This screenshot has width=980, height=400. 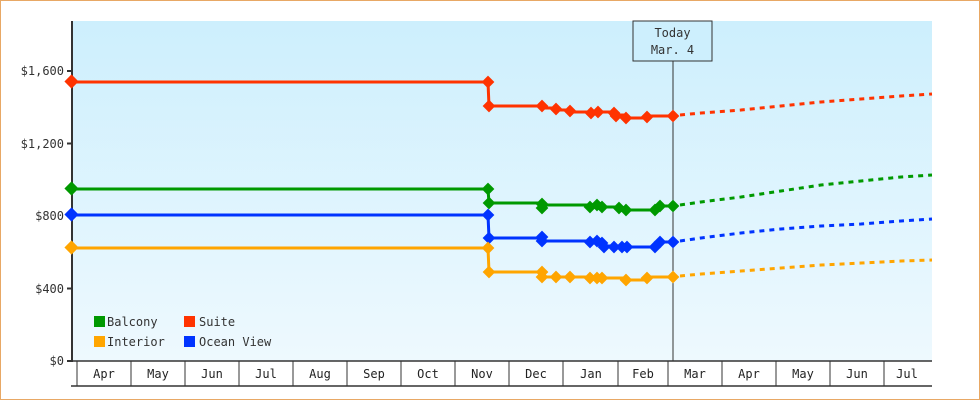 What do you see at coordinates (136, 342) in the screenshot?
I see `legend-label: Interior` at bounding box center [136, 342].